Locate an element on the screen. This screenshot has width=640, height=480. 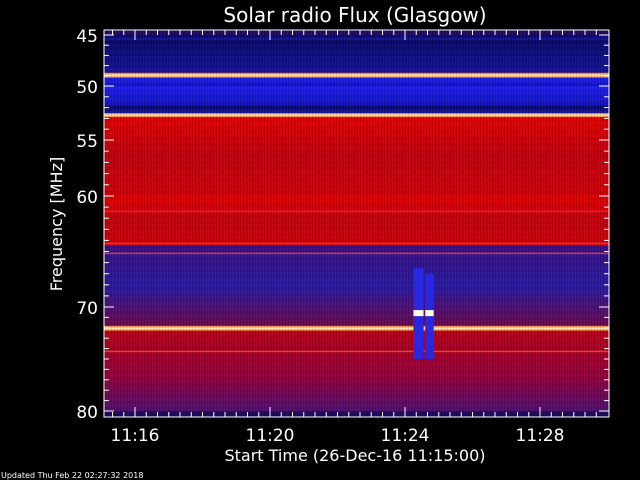
y-tick-label: 55 is located at coordinates (87, 142).